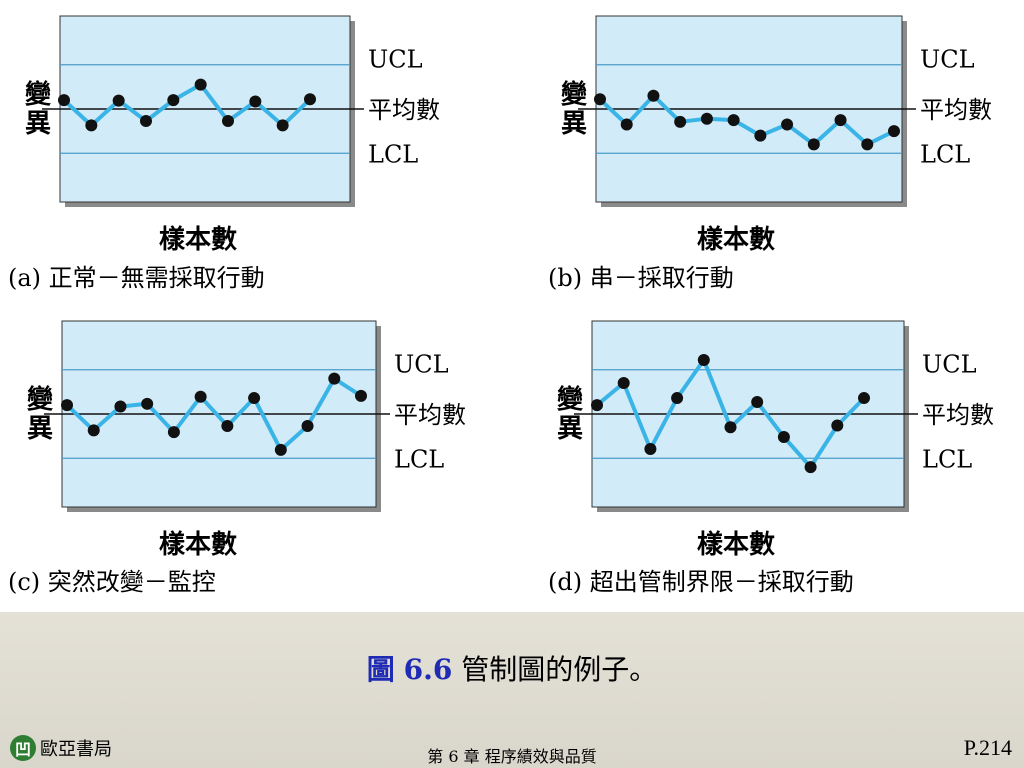 Image resolution: width=1024 pixels, height=768 pixels. What do you see at coordinates (736, 239) in the screenshot?
I see `chart-b-xlabel: 樣本數` at bounding box center [736, 239].